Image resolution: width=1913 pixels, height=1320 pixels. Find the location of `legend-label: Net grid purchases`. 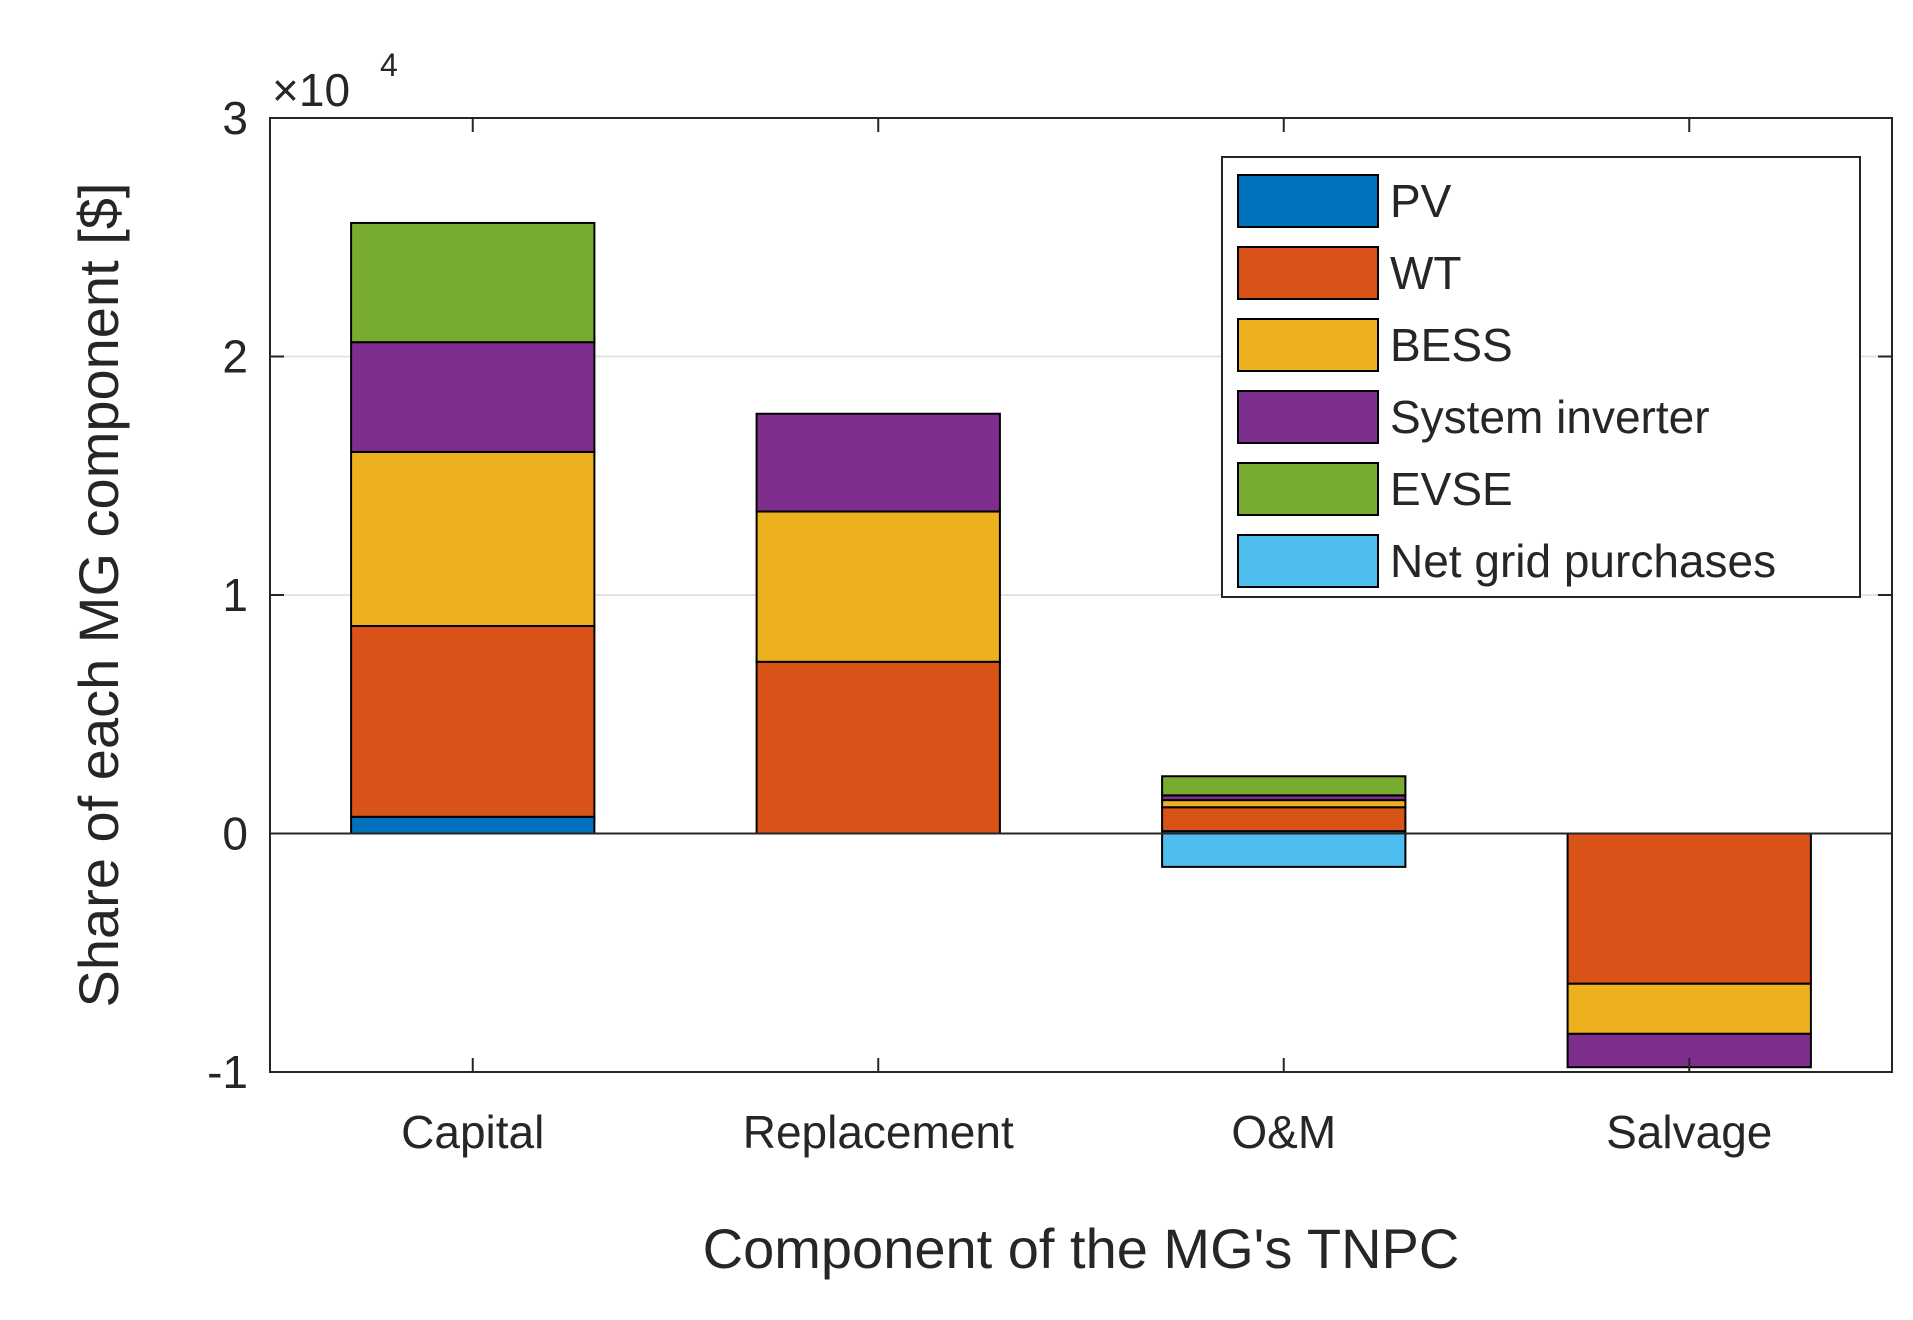

legend-label: Net grid purchases is located at coordinates (1583, 561).